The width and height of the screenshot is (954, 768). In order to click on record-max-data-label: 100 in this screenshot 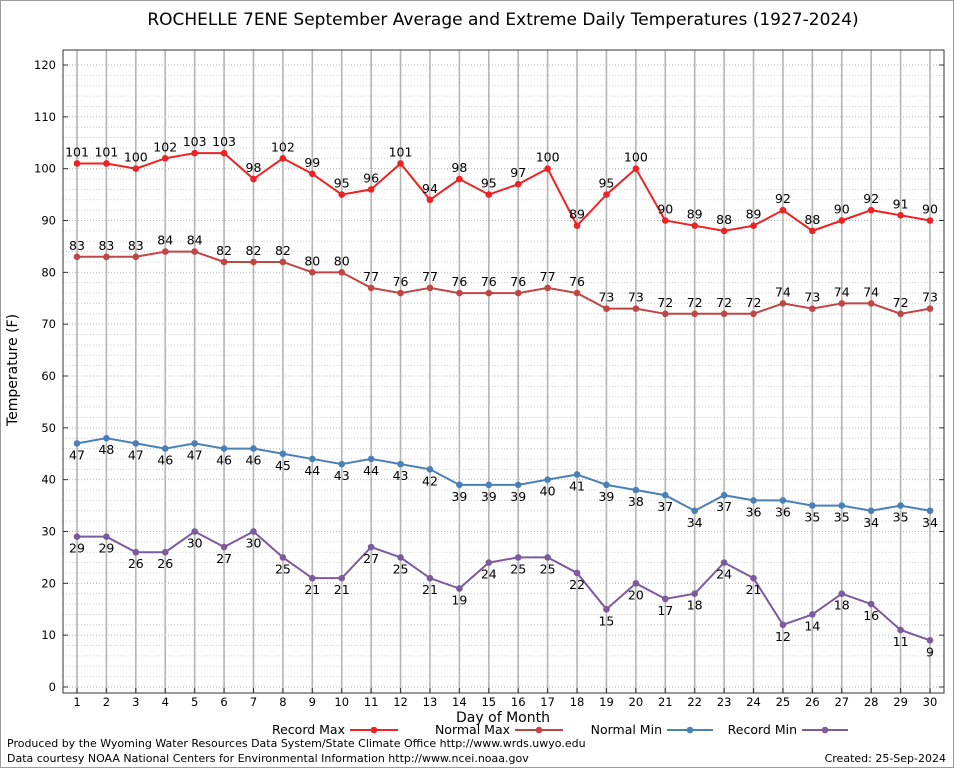, I will do `click(136, 157)`.